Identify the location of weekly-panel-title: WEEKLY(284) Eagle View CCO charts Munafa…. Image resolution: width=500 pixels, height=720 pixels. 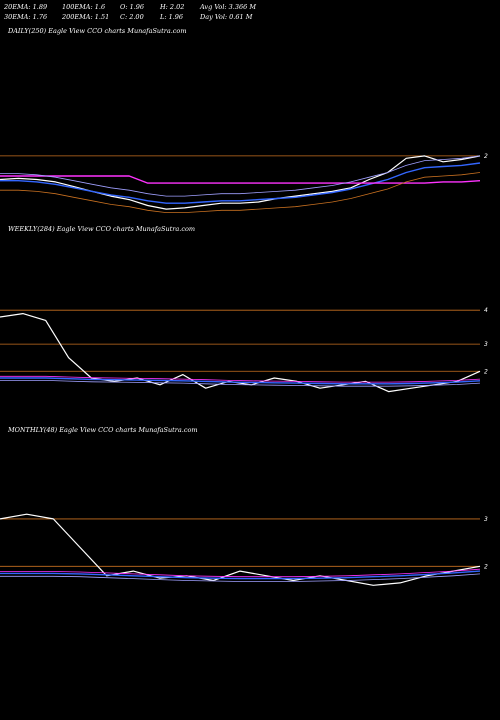
(102, 229).